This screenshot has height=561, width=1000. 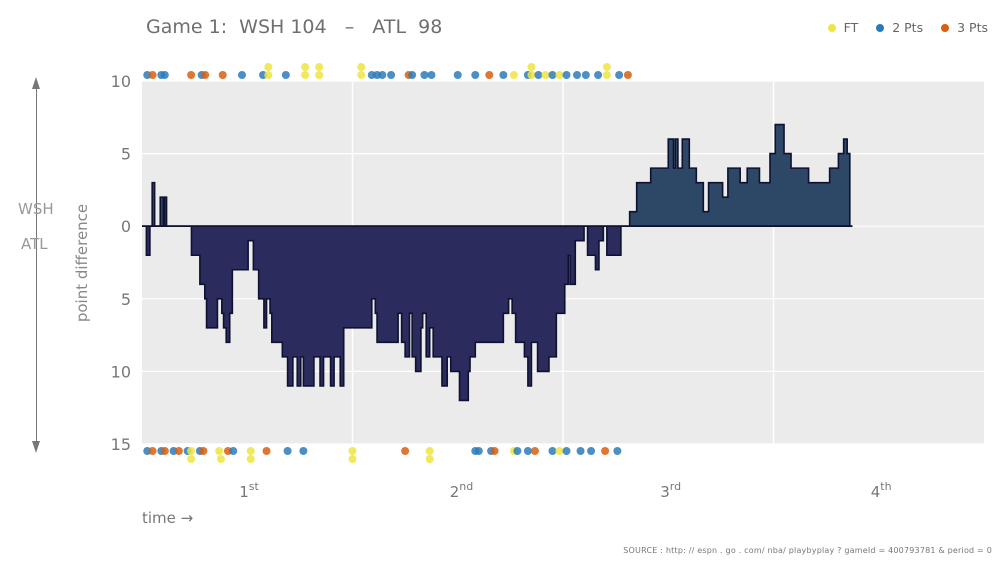 I want to click on legend-item-3pts: 3 Pts, so click(x=964, y=27).